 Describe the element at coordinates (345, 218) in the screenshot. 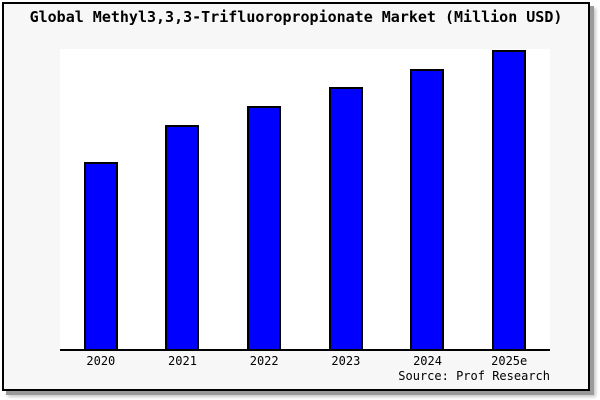

I see `bar-2023` at that location.